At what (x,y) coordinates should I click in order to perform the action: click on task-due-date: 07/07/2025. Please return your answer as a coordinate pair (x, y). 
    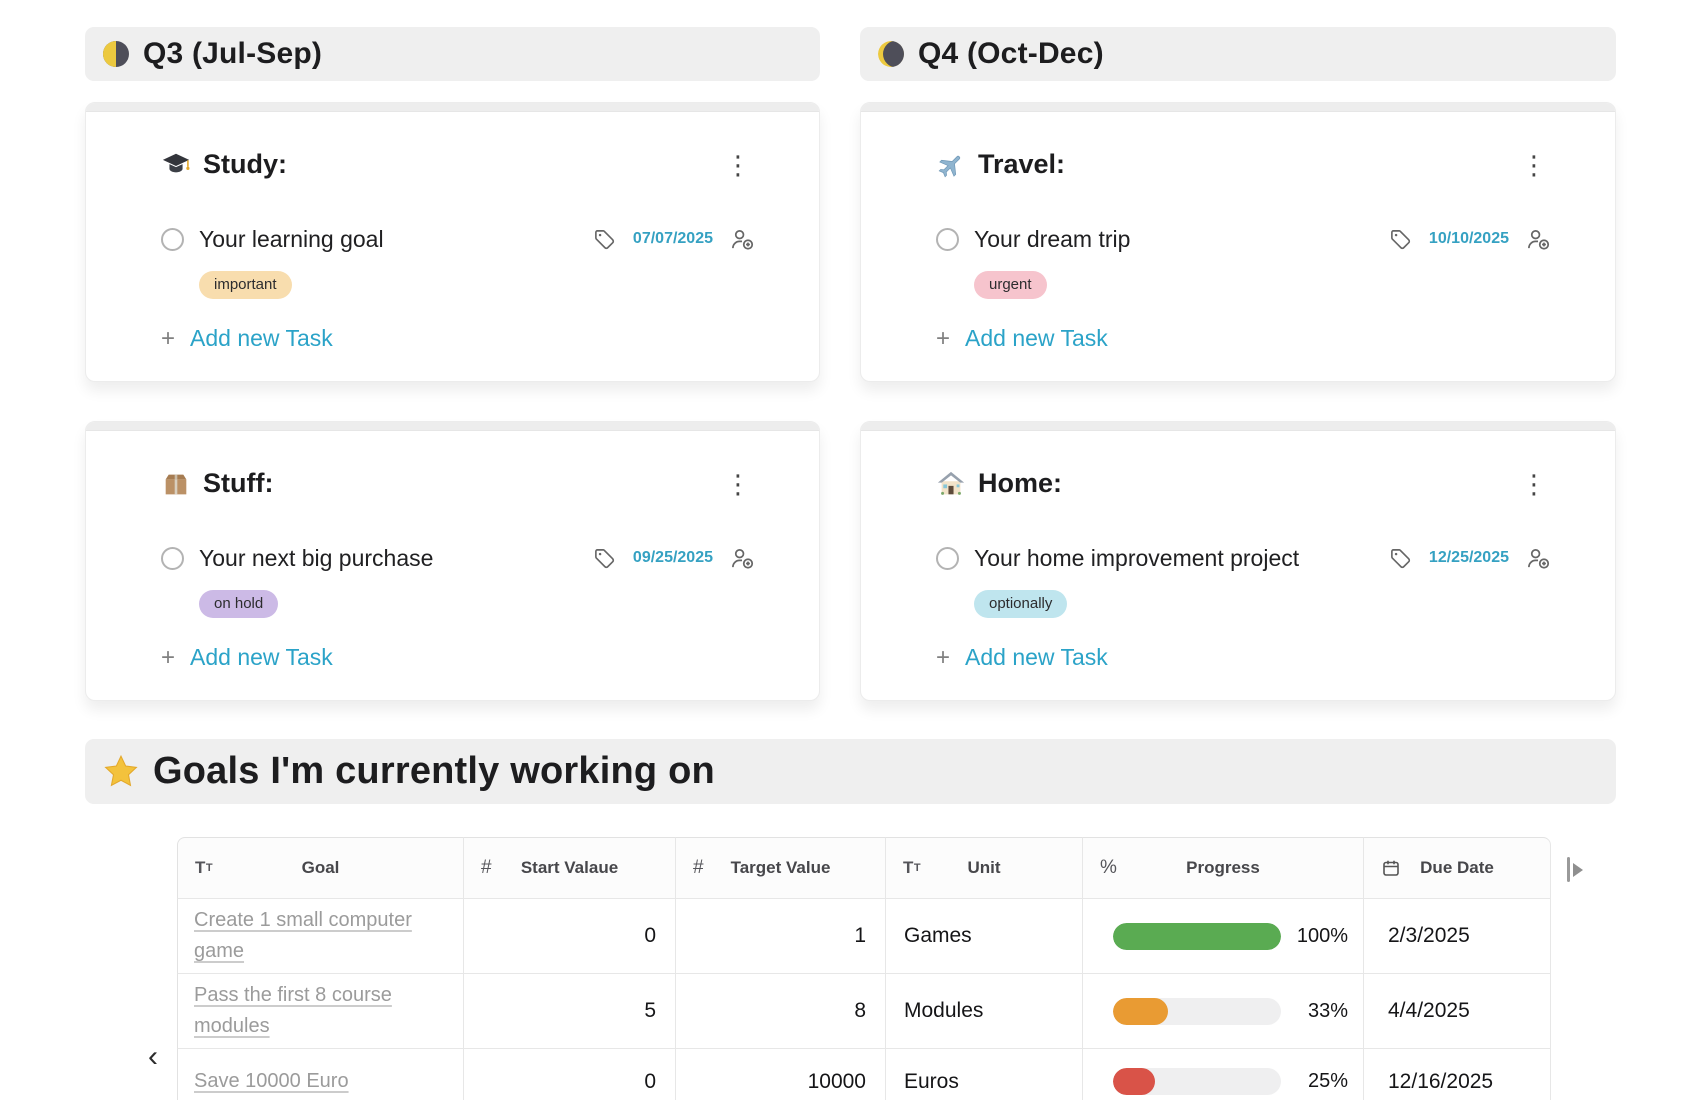
    Looking at the image, I should click on (672, 238).